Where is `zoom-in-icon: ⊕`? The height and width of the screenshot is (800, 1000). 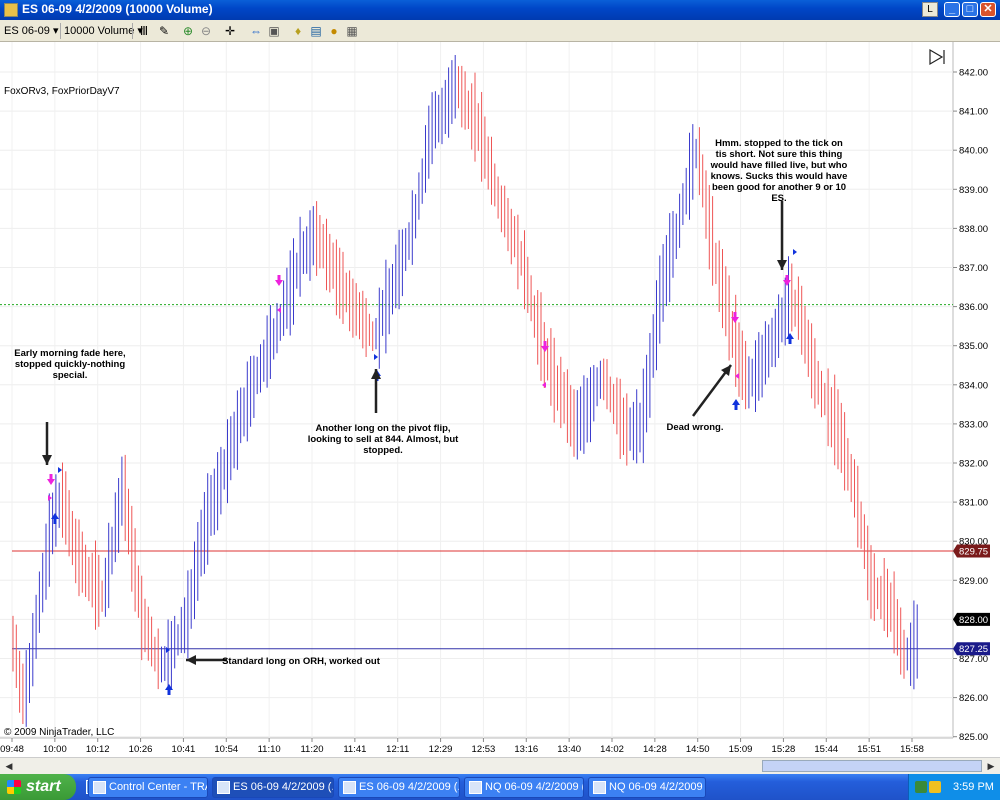
zoom-in-icon: ⊕ is located at coordinates (188, 31).